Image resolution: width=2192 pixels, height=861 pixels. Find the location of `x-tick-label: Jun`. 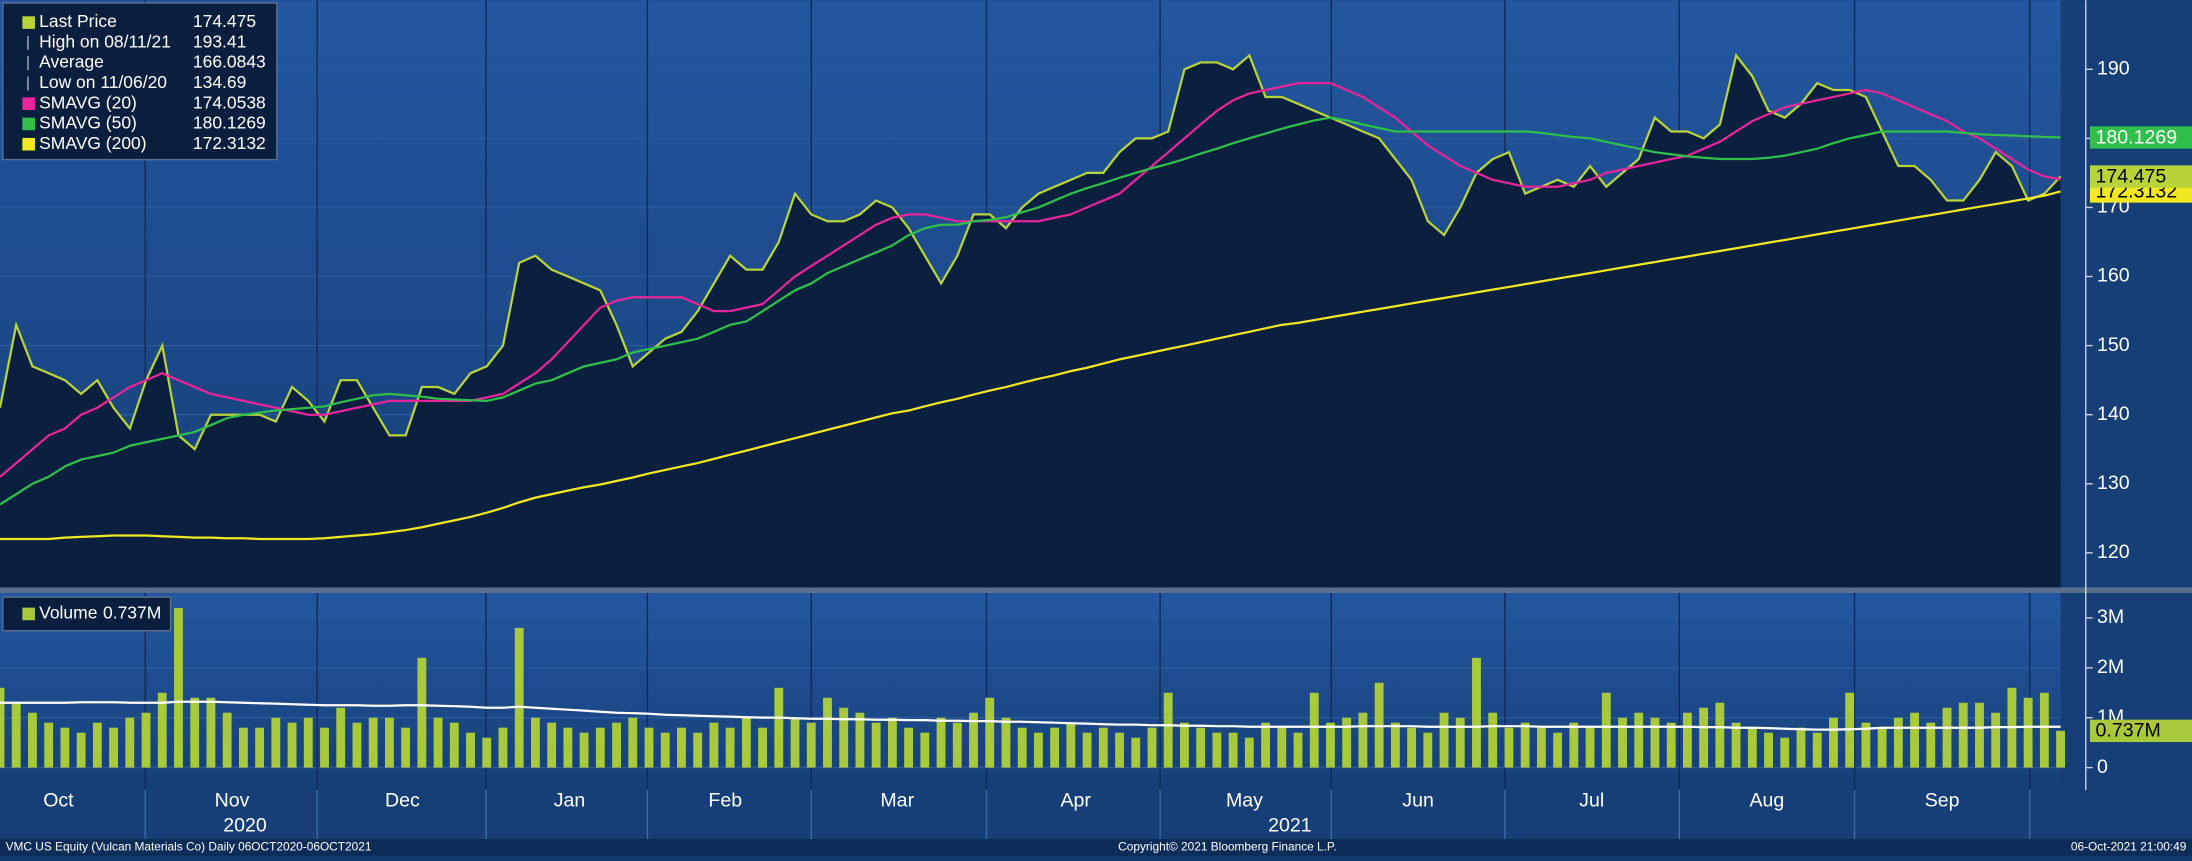

x-tick-label: Jun is located at coordinates (1418, 800).